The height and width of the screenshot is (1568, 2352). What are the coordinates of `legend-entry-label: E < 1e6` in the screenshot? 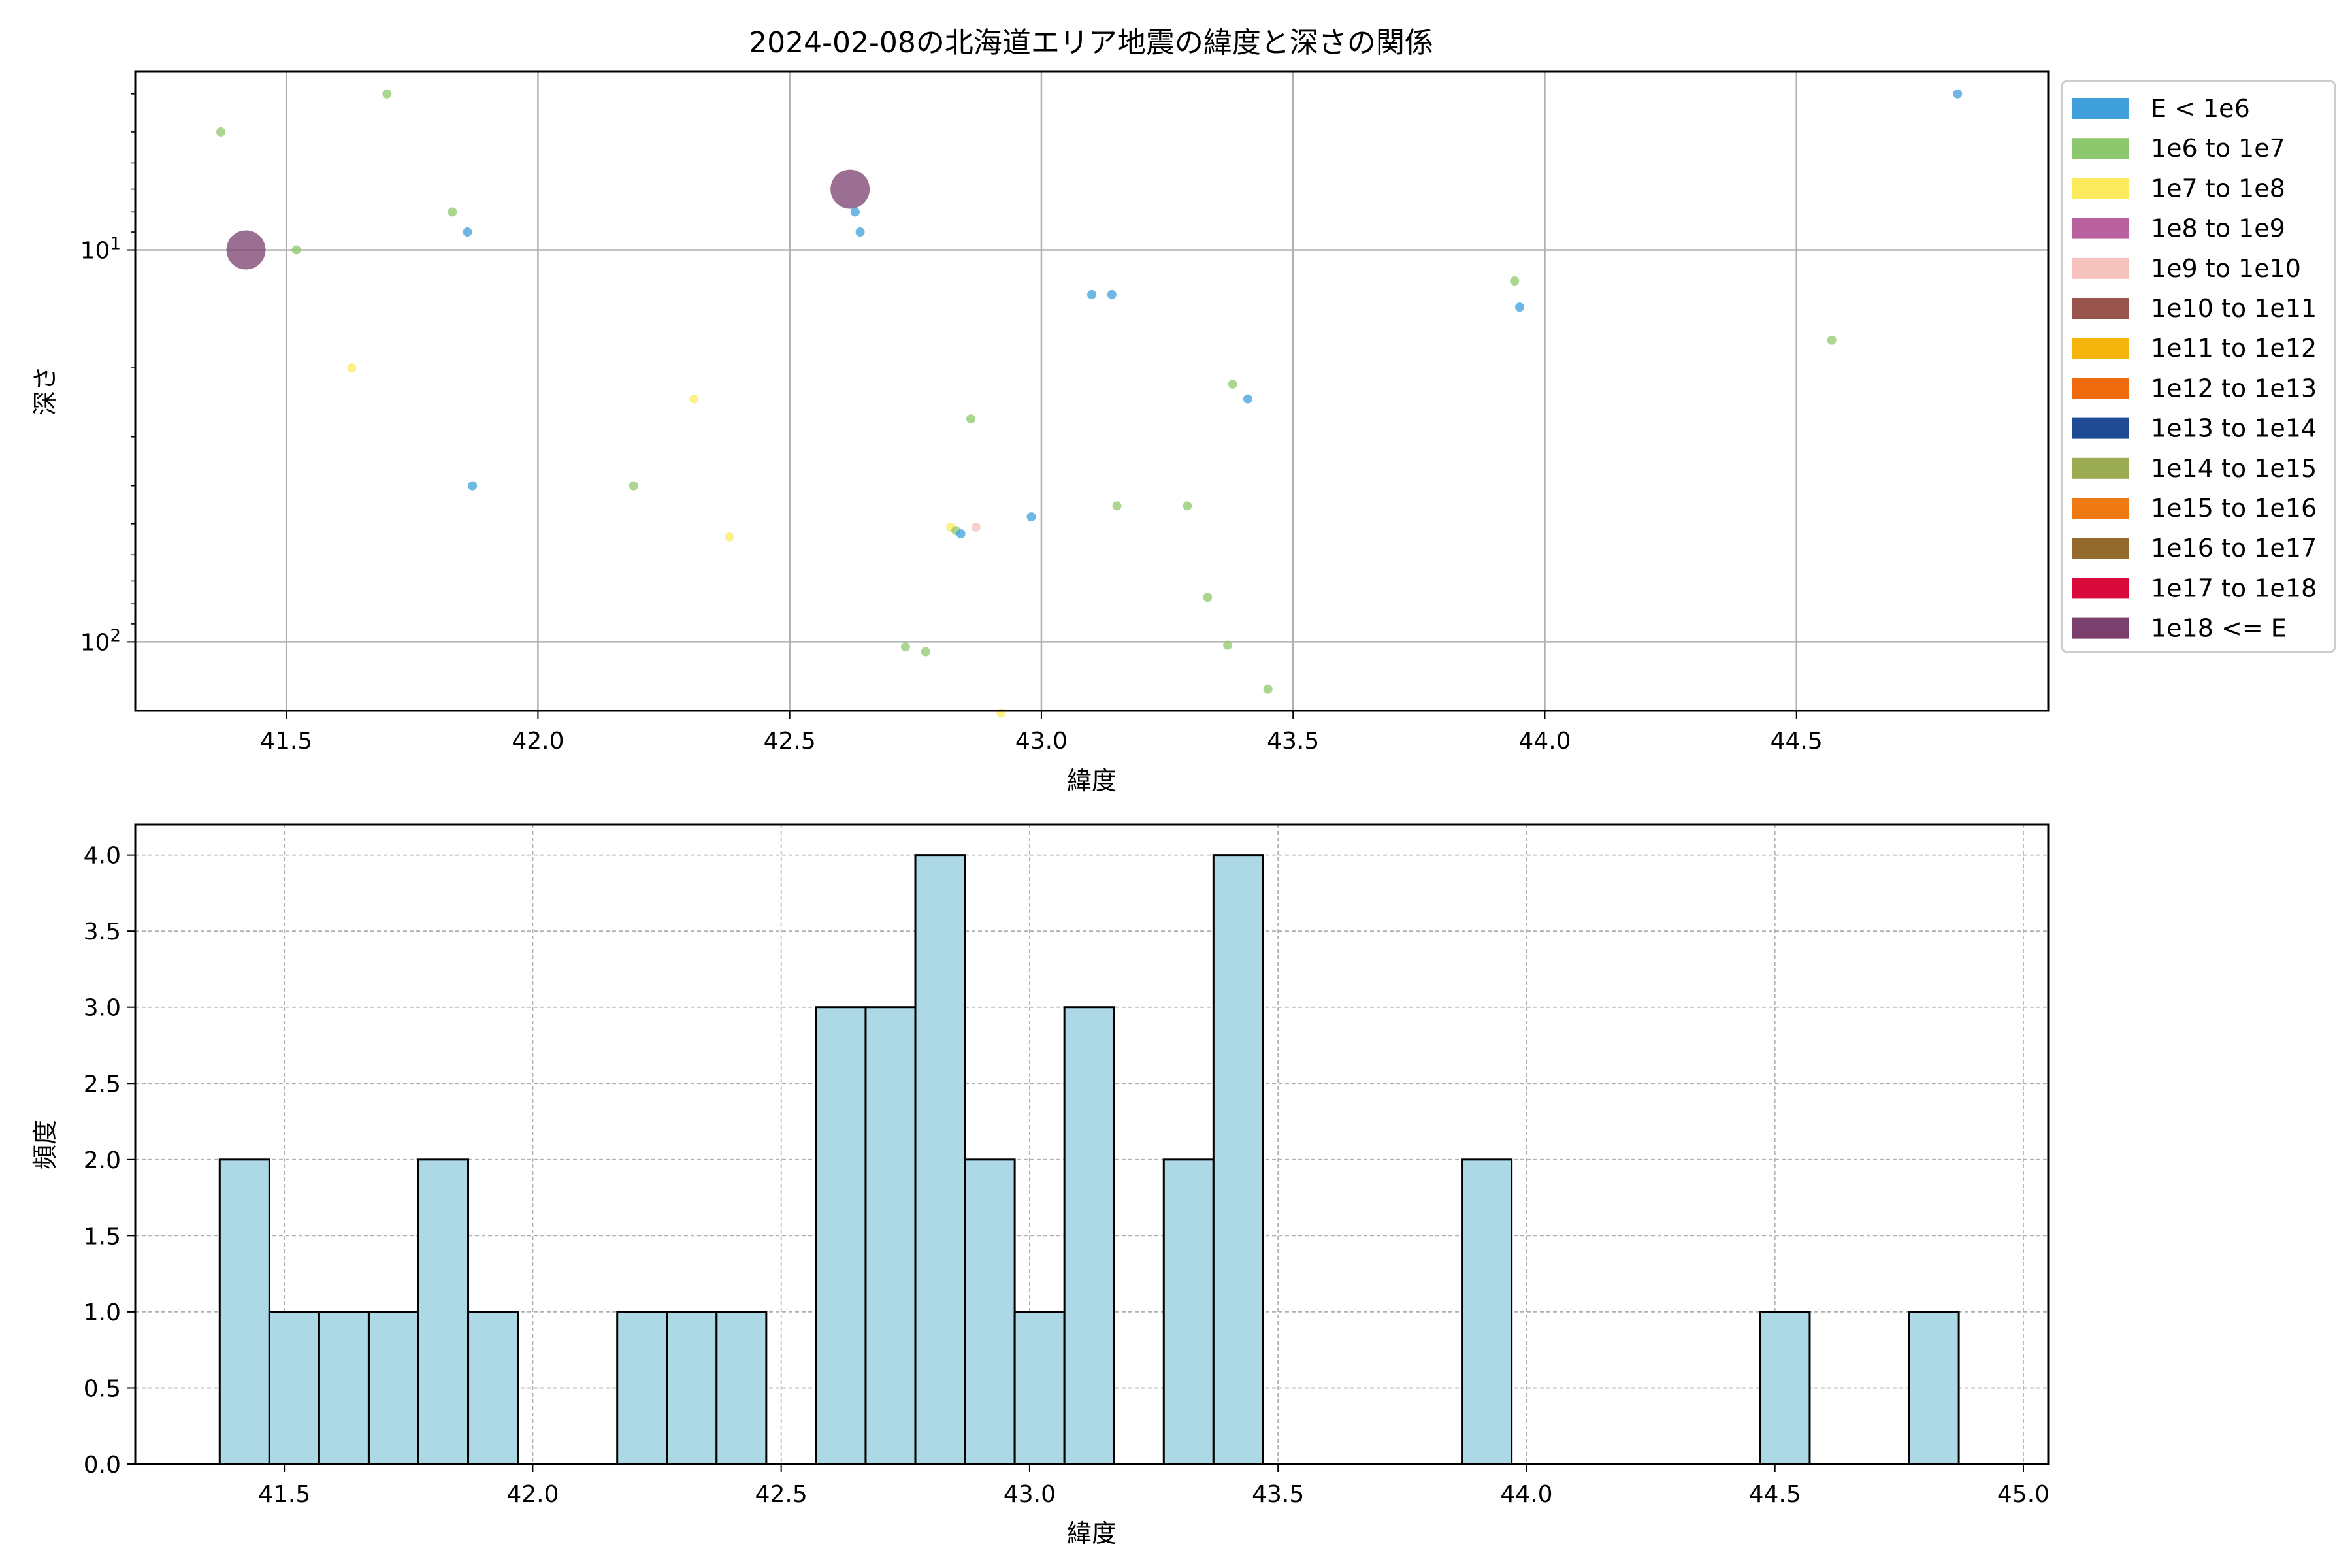 It's located at (2200, 108).